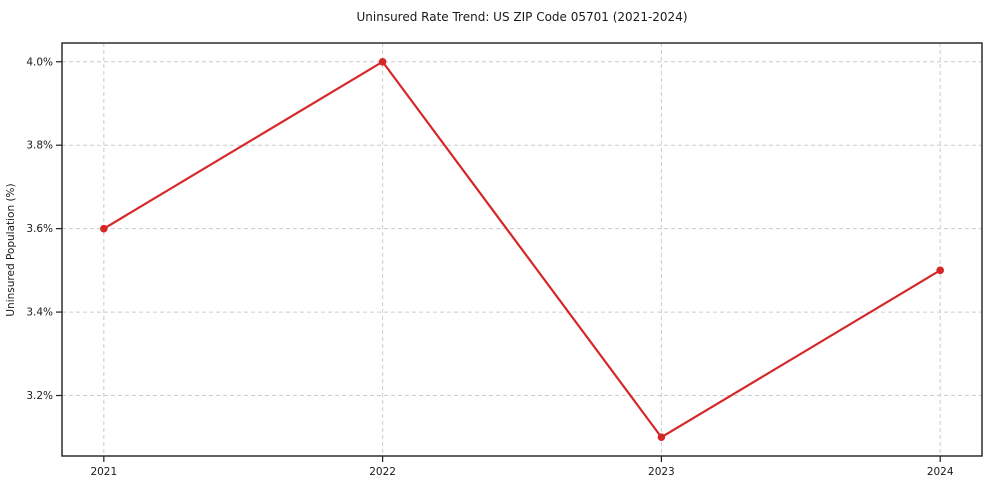  Describe the element at coordinates (11, 249) in the screenshot. I see `y-axis-label: Uninsured Population (%)` at that location.